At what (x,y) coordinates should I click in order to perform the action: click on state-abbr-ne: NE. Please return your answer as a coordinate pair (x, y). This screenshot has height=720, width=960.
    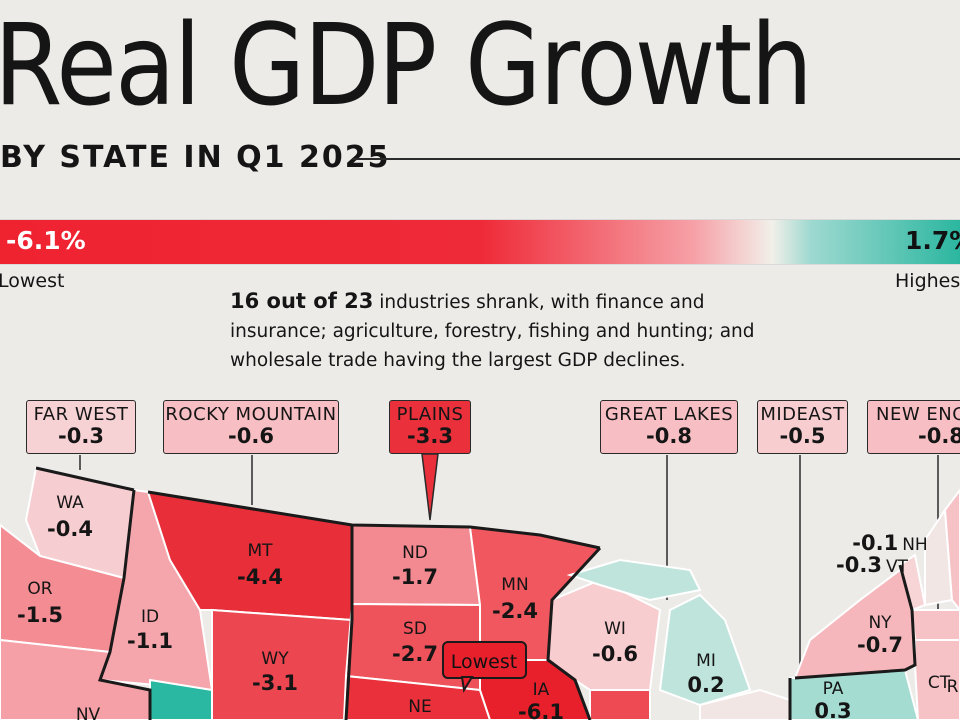
    Looking at the image, I should click on (419, 707).